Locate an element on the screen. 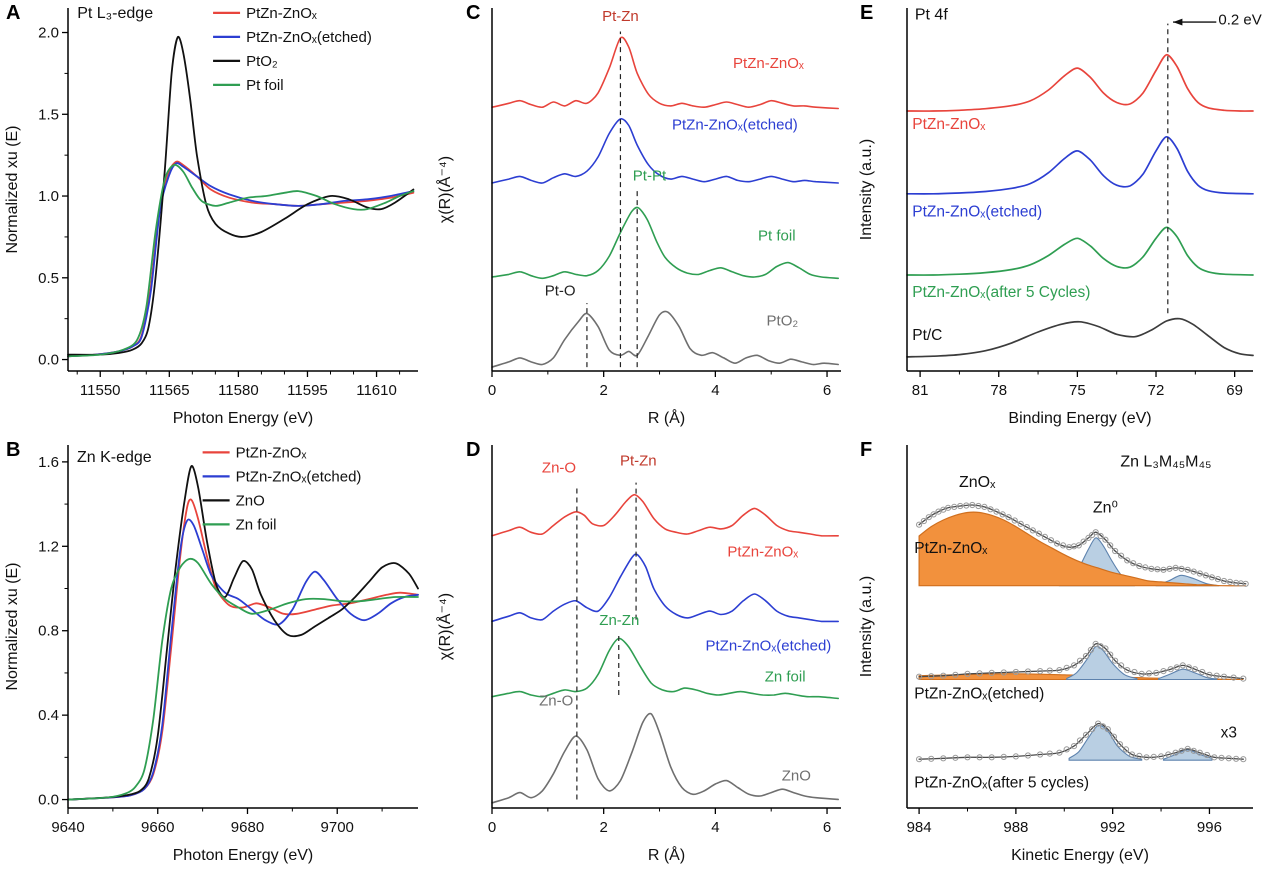  y-tick-label: 0.4 is located at coordinates (48, 715).